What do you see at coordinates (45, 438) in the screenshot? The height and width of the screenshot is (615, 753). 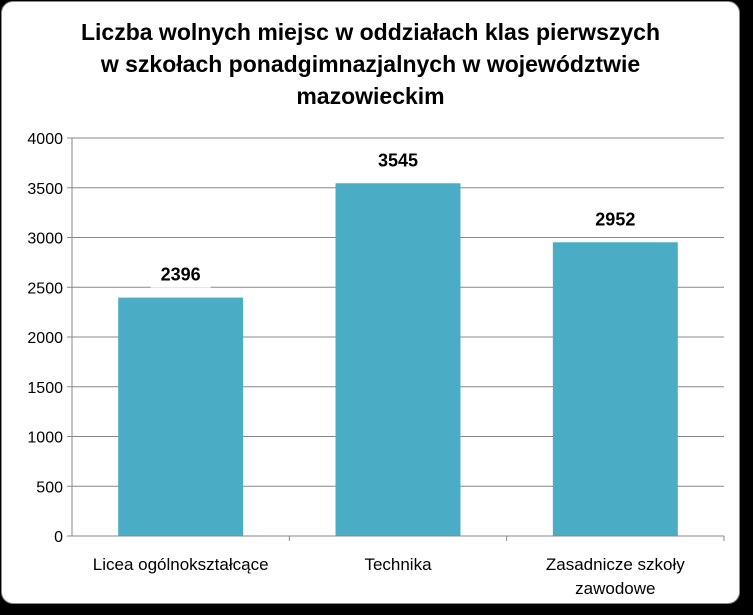 I see `y-tick-label: 1000` at bounding box center [45, 438].